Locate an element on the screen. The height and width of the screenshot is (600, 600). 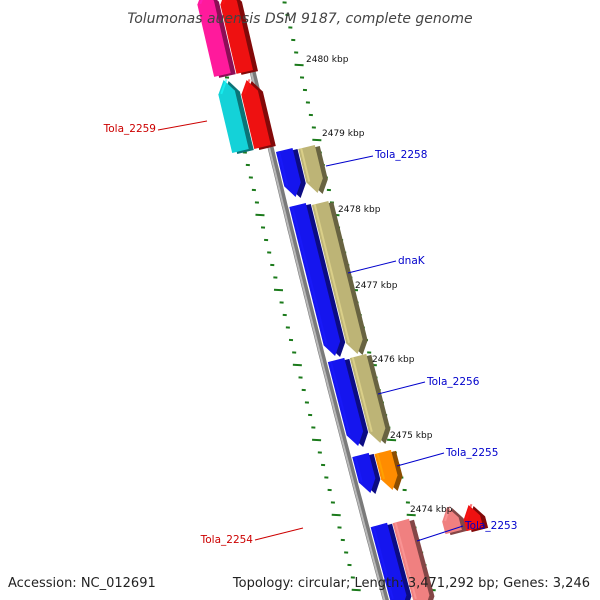
gene-label-tola-2255: Tola_2255 is located at coordinates (471, 453).